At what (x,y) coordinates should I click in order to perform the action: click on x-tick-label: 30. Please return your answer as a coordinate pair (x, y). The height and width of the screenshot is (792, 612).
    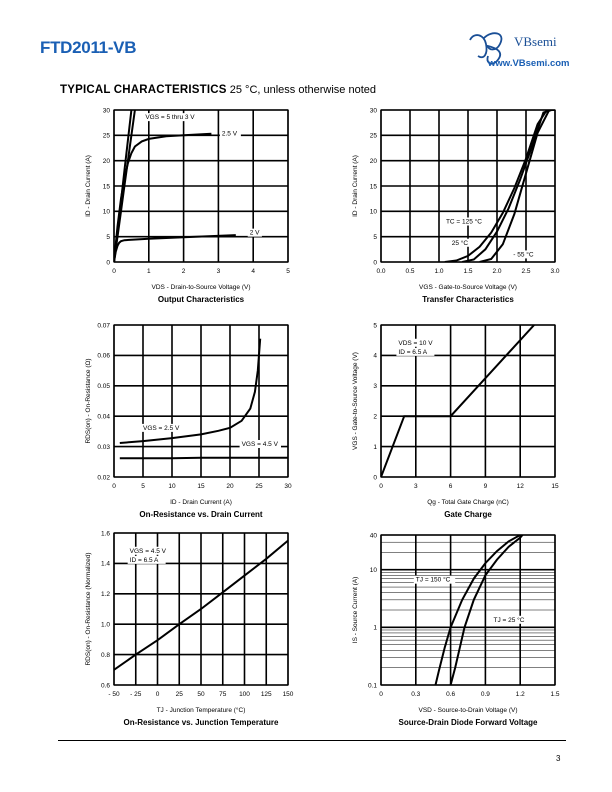
    Looking at the image, I should click on (288, 486).